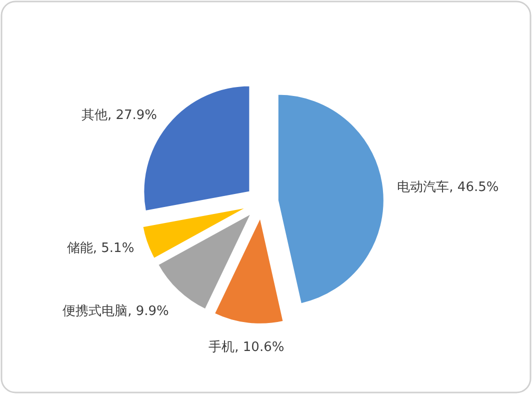  What do you see at coordinates (119, 115) in the screenshot?
I see `slice-label: 其他, 27.9%` at bounding box center [119, 115].